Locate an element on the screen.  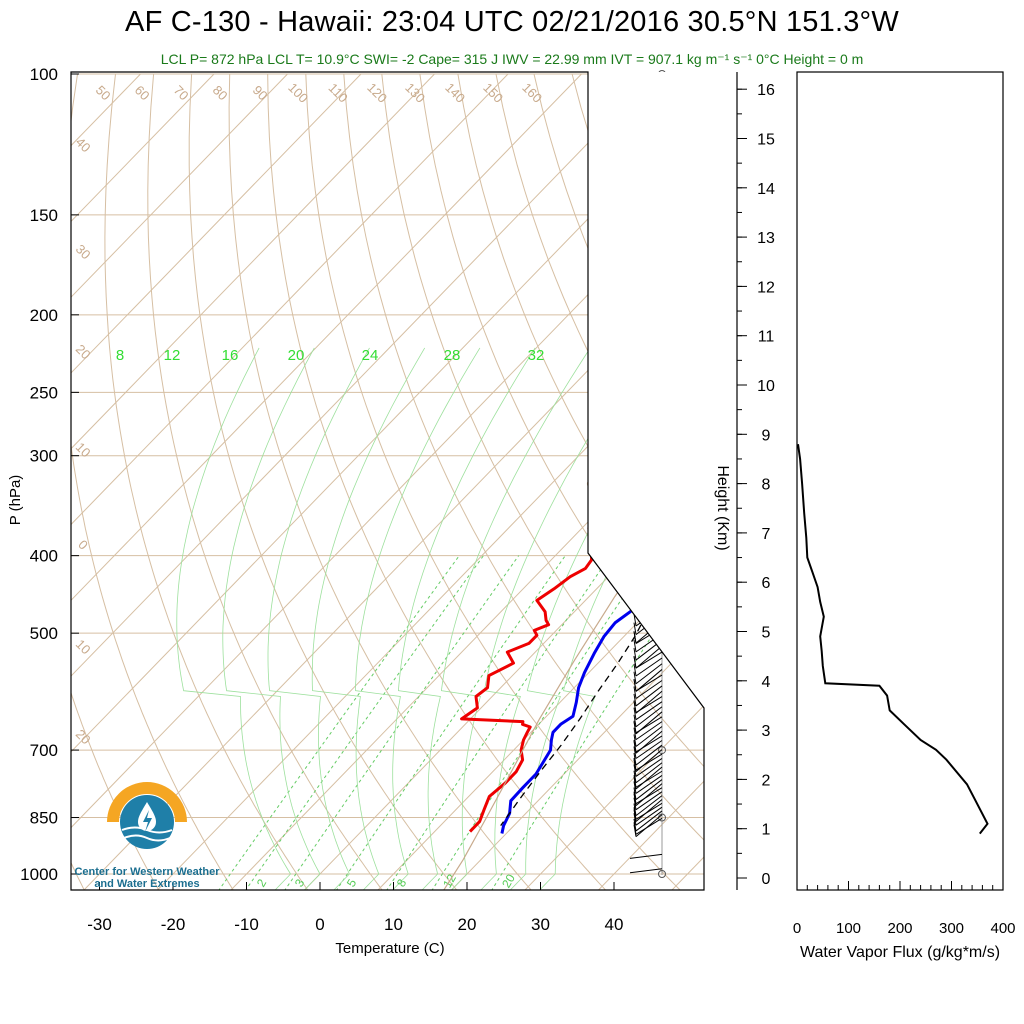
mixing-ratio-label: 20 is located at coordinates (508, 880).